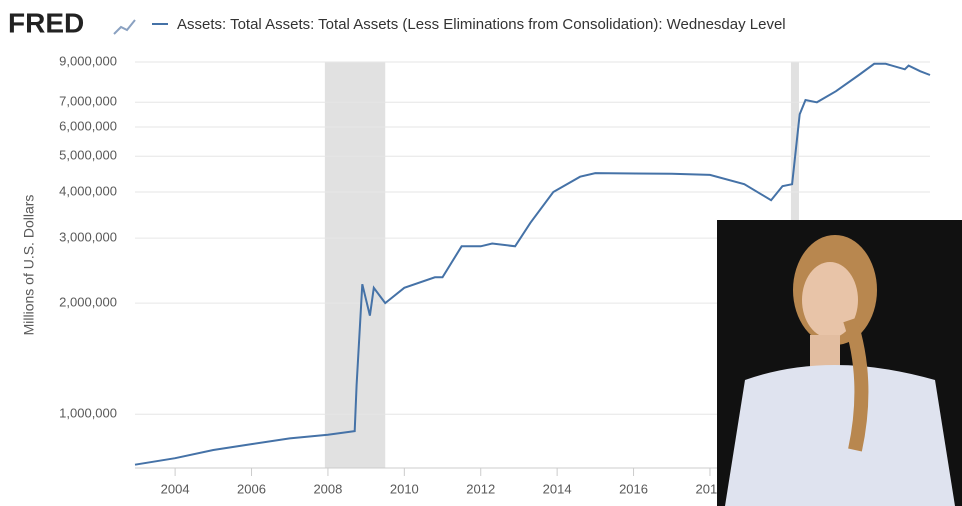  I want to click on x-tick-label: 2014, so click(557, 488).